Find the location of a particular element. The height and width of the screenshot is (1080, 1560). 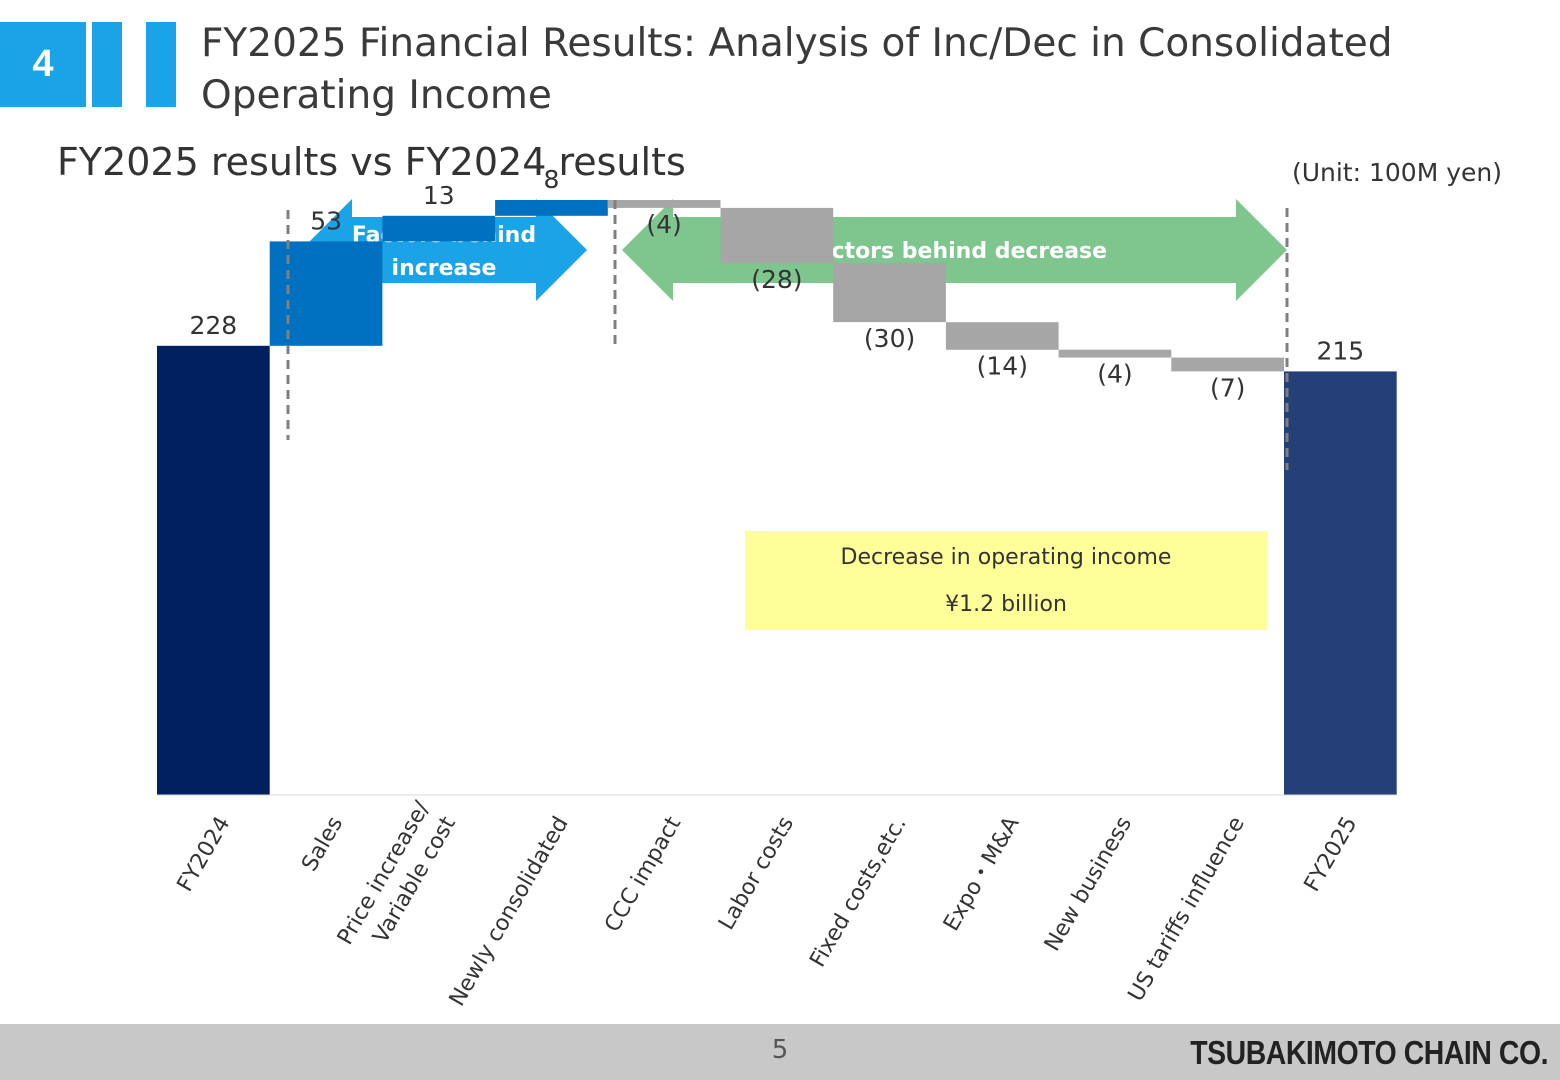

tick-label-line: Sales is located at coordinates (322, 844).